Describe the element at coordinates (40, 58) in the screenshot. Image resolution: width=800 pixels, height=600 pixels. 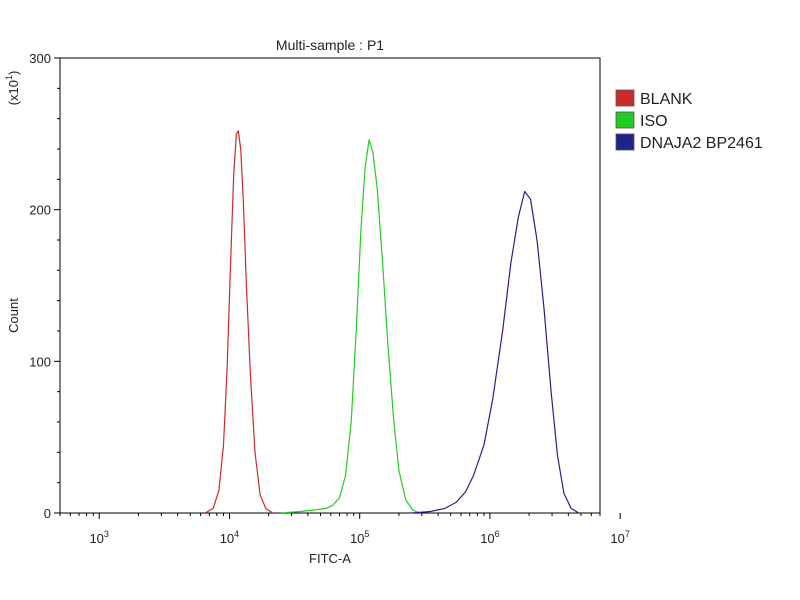
I see `y-tick-label-3: 300` at that location.